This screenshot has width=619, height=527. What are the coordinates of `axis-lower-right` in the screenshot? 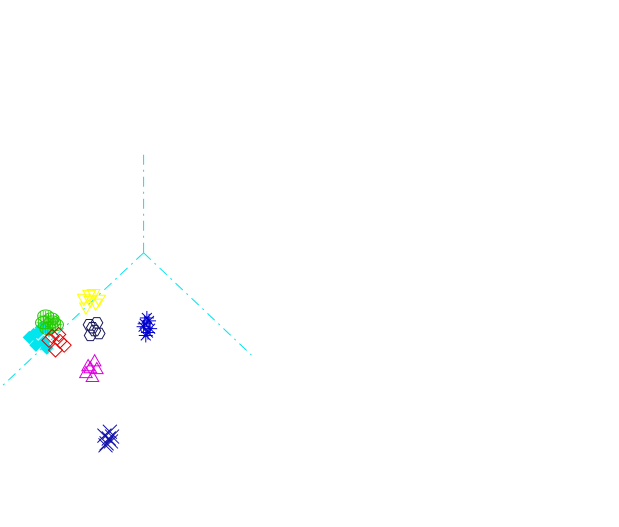 It's located at (197, 304).